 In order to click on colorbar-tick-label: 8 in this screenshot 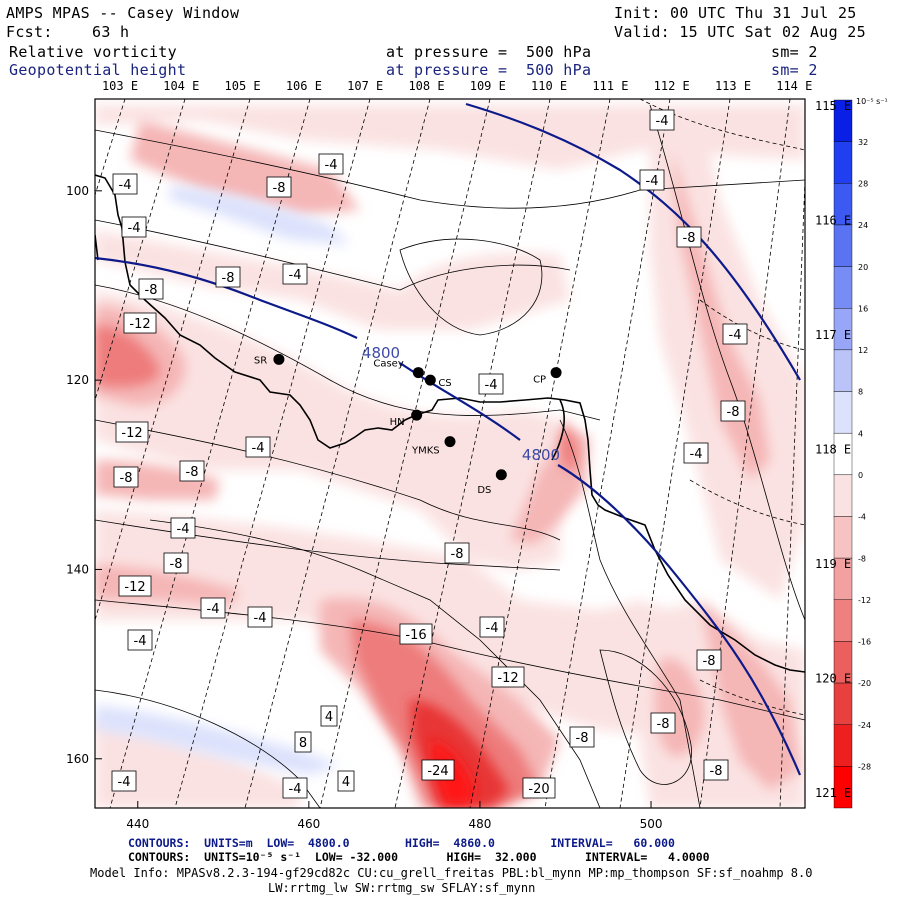, I will do `click(860, 392)`.